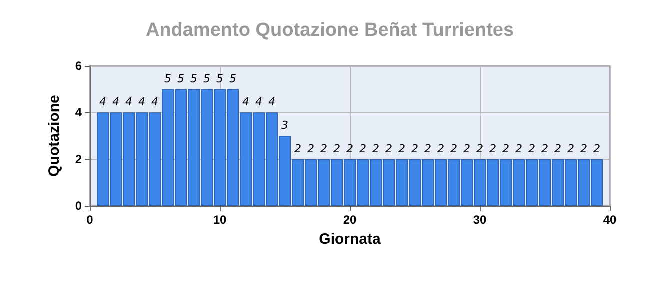 The height and width of the screenshot is (300, 660). What do you see at coordinates (330, 30) in the screenshot?
I see `chart-title: Andamento Quotazione Beñat Turrientes` at bounding box center [330, 30].